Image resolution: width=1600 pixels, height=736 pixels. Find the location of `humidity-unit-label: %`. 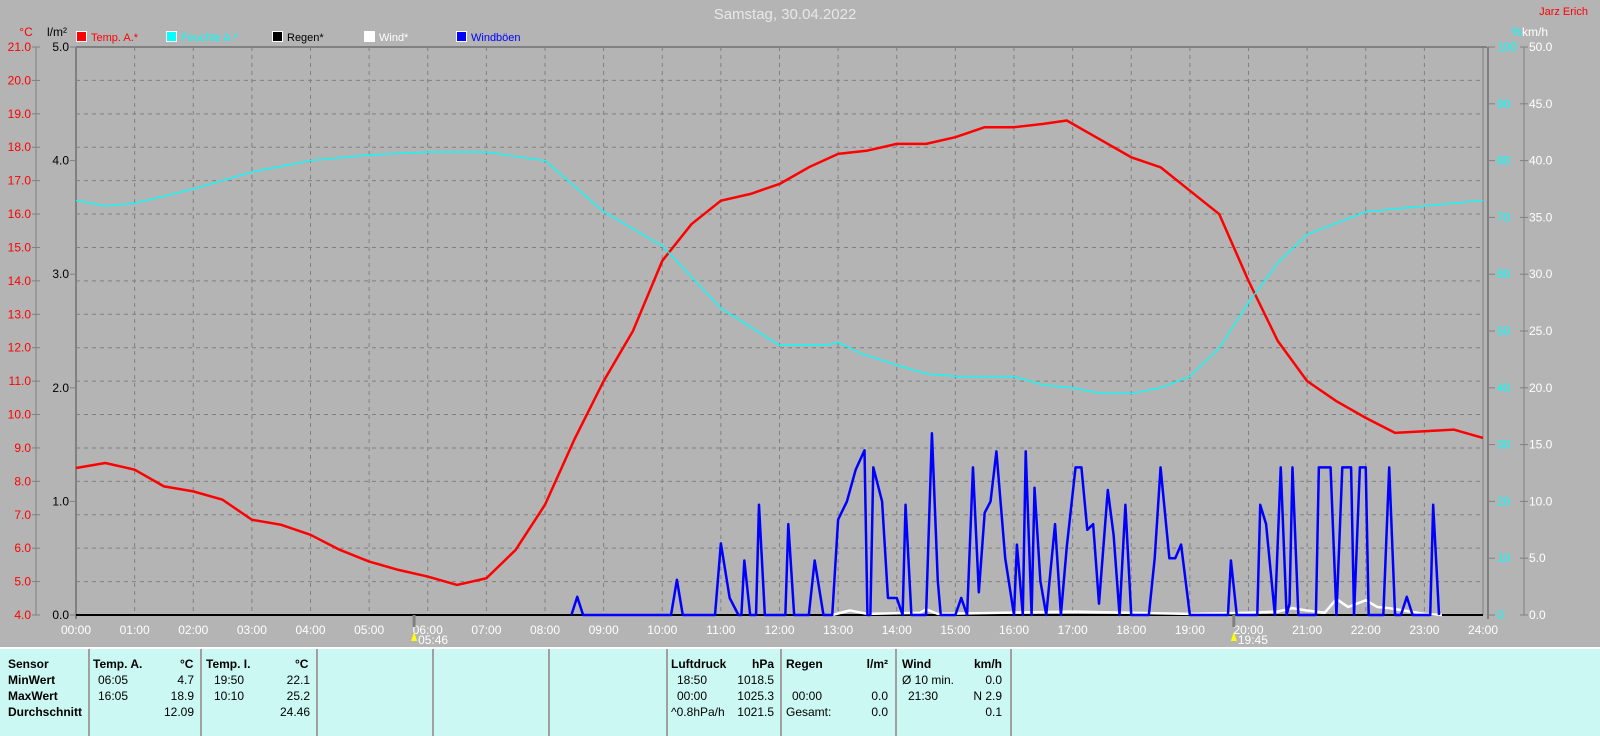

humidity-unit-label: % is located at coordinates (1516, 32).